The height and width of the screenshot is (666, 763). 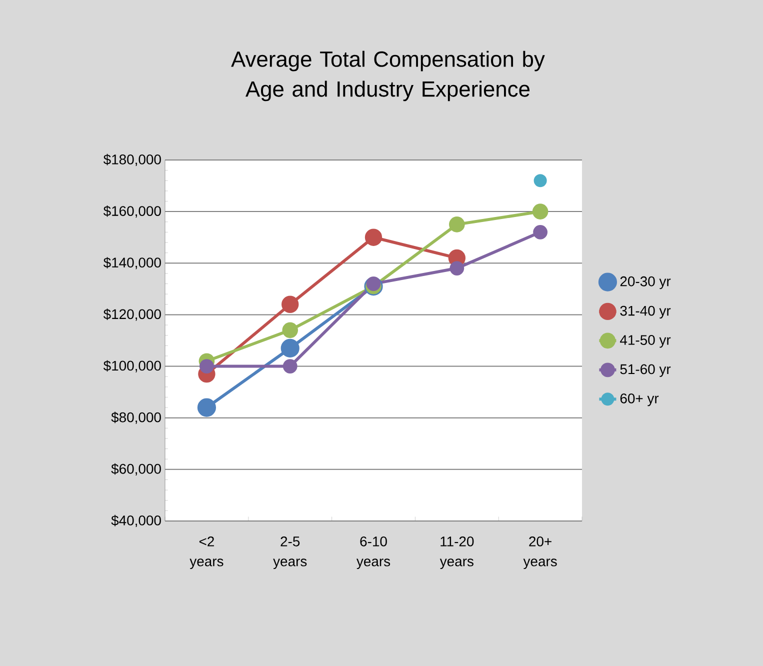 What do you see at coordinates (207, 553) in the screenshot?
I see `x-tick-label: <2 years` at bounding box center [207, 553].